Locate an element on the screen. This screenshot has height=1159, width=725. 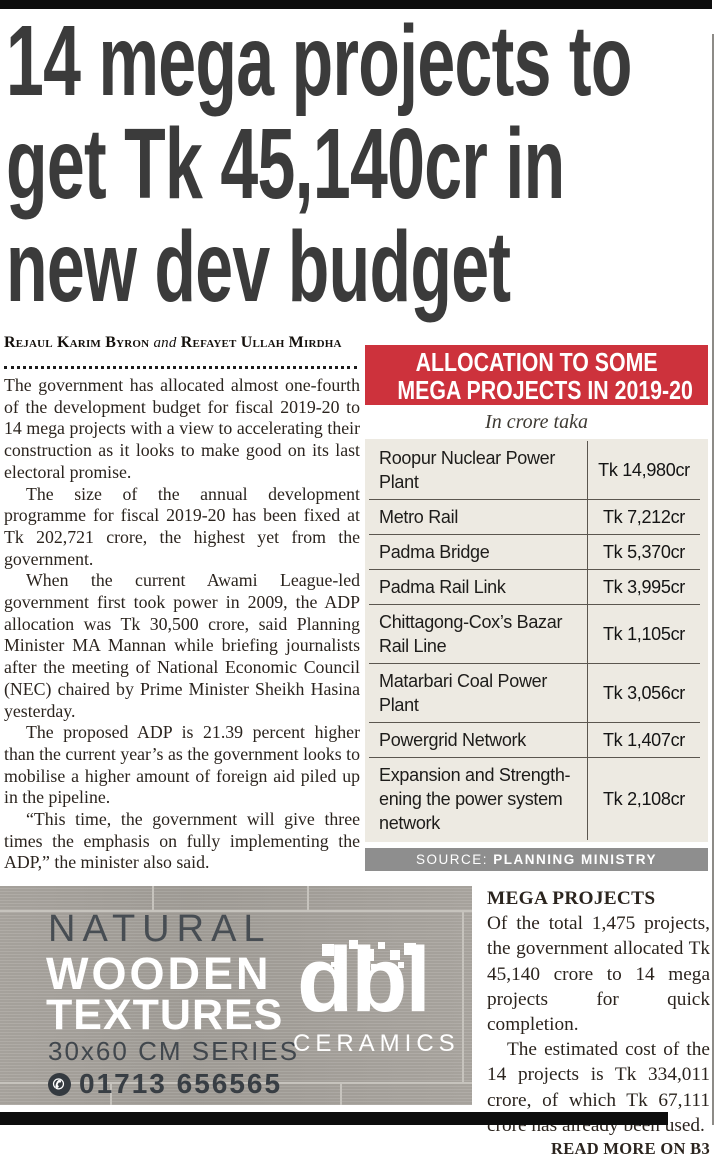
bottom-edge-bar is located at coordinates (334, 1118).